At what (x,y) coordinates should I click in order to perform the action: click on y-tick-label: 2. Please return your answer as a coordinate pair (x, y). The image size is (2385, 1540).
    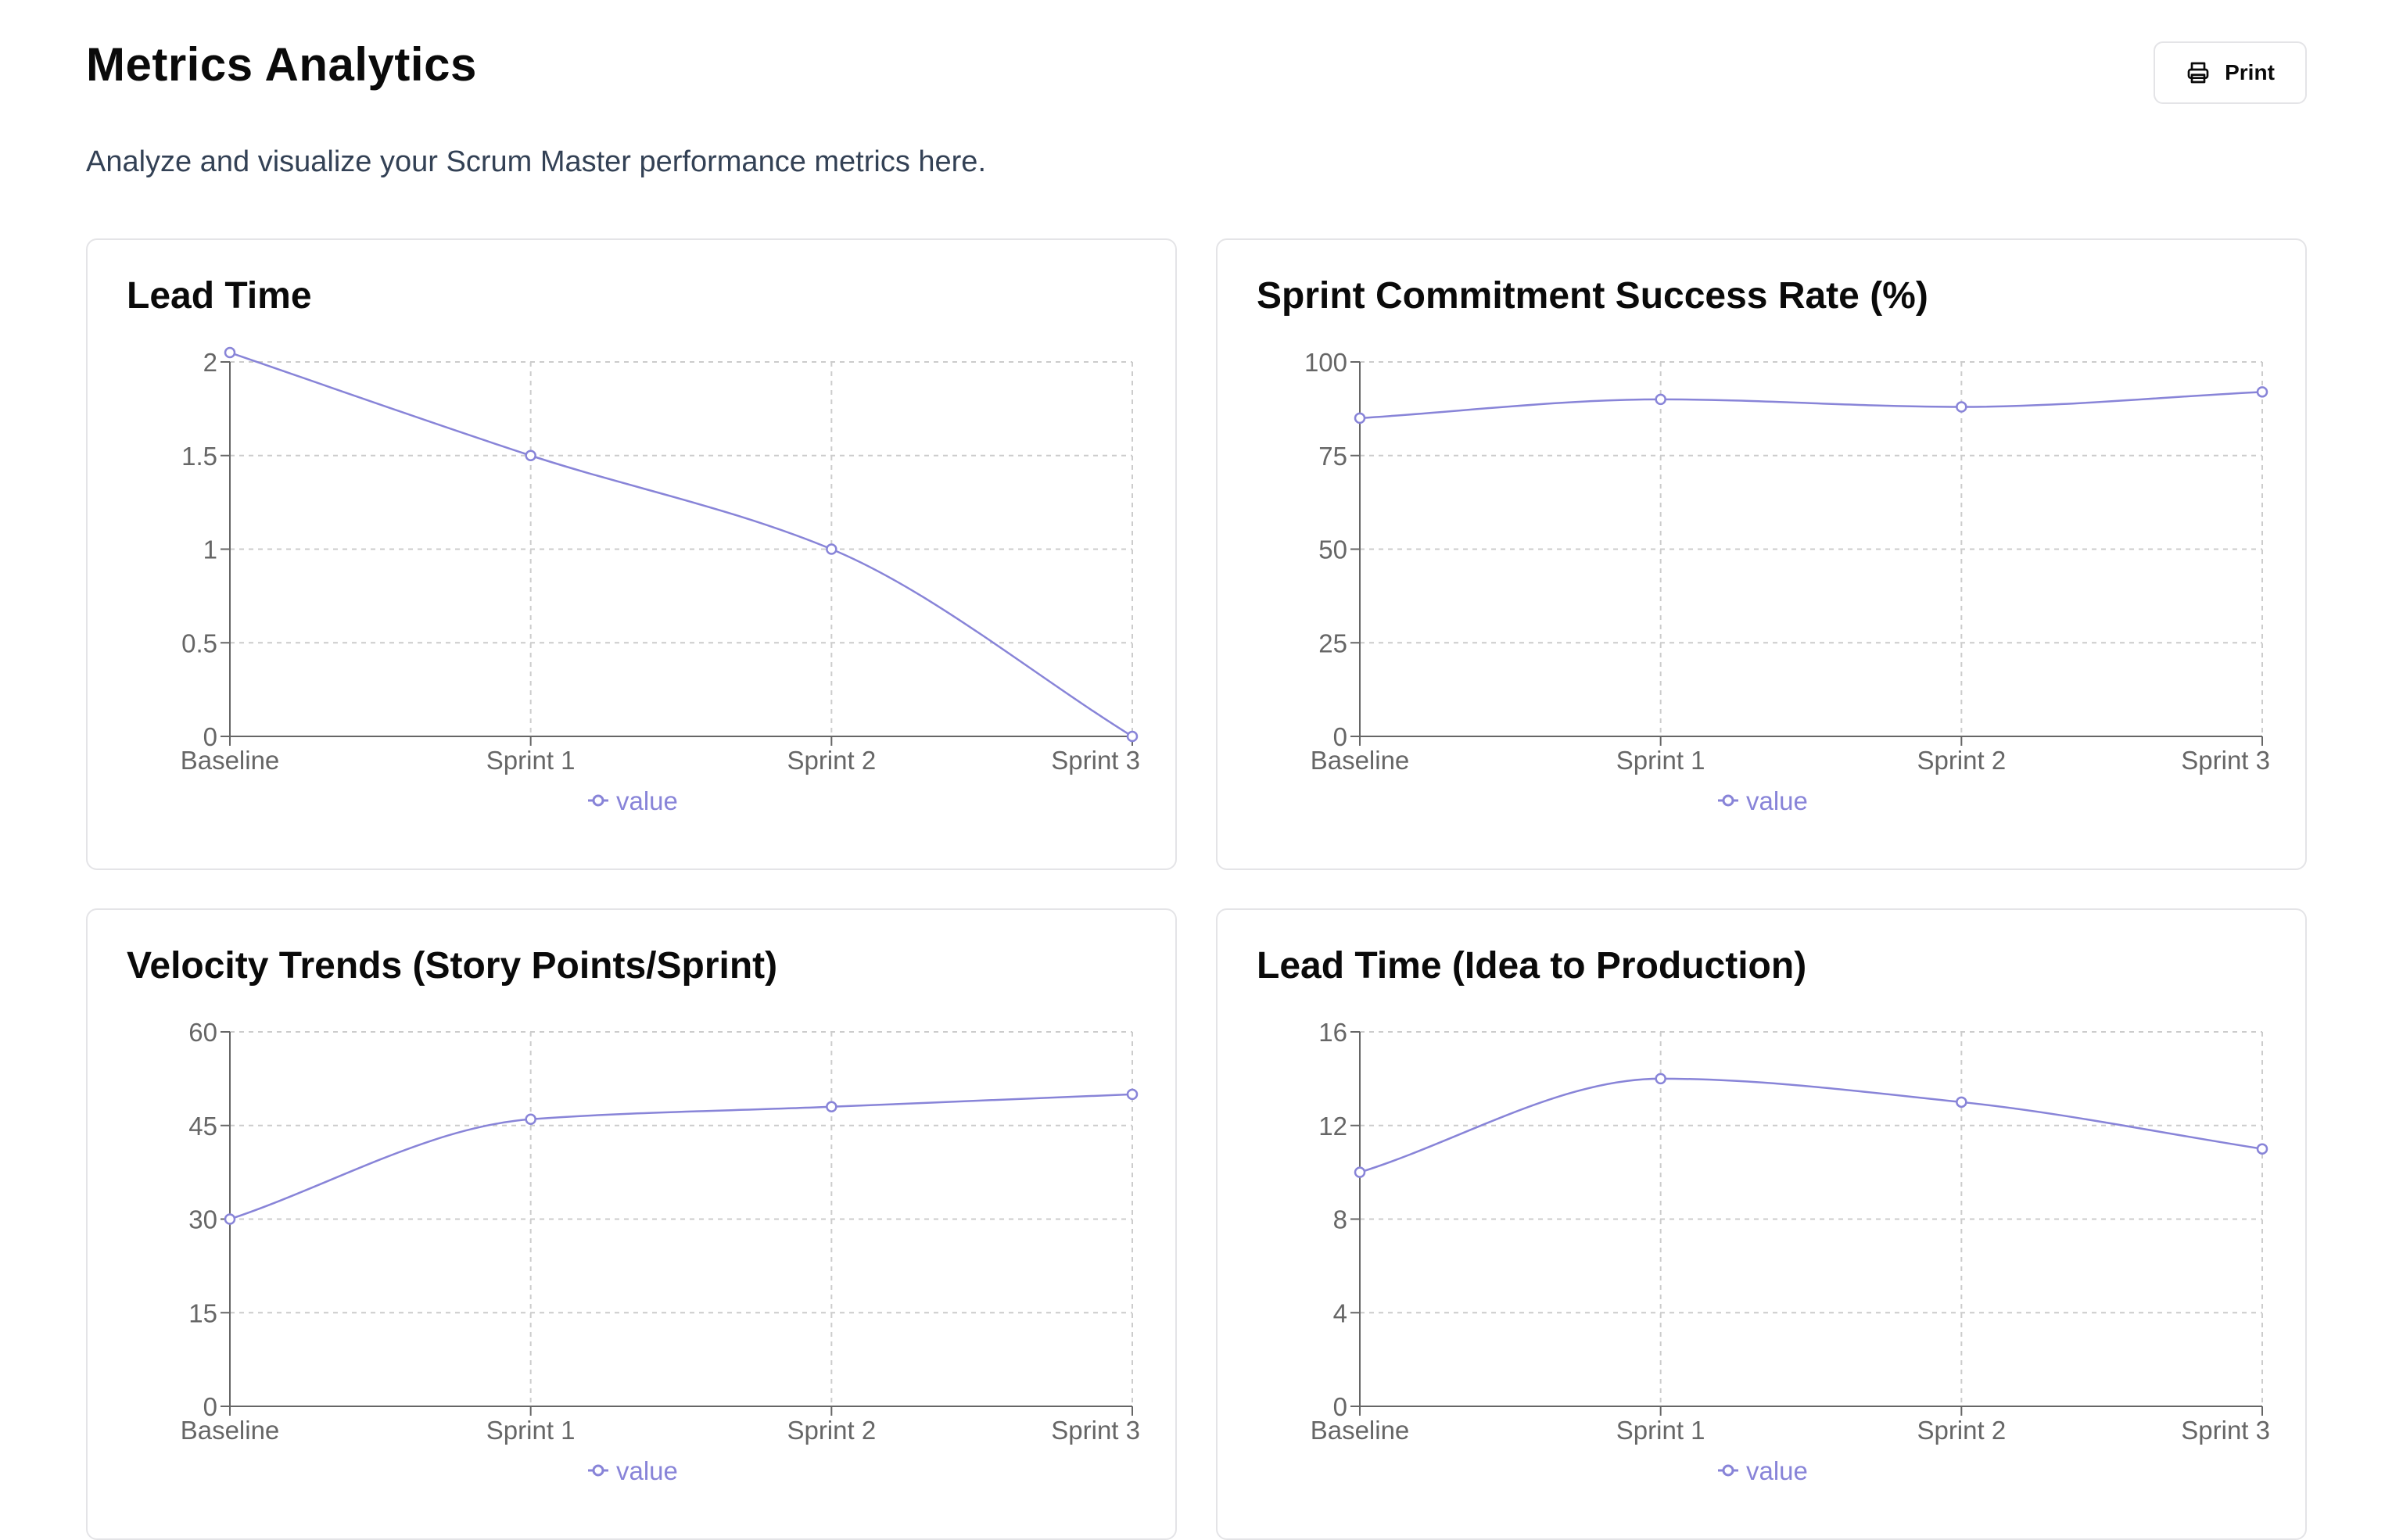
    Looking at the image, I should click on (210, 362).